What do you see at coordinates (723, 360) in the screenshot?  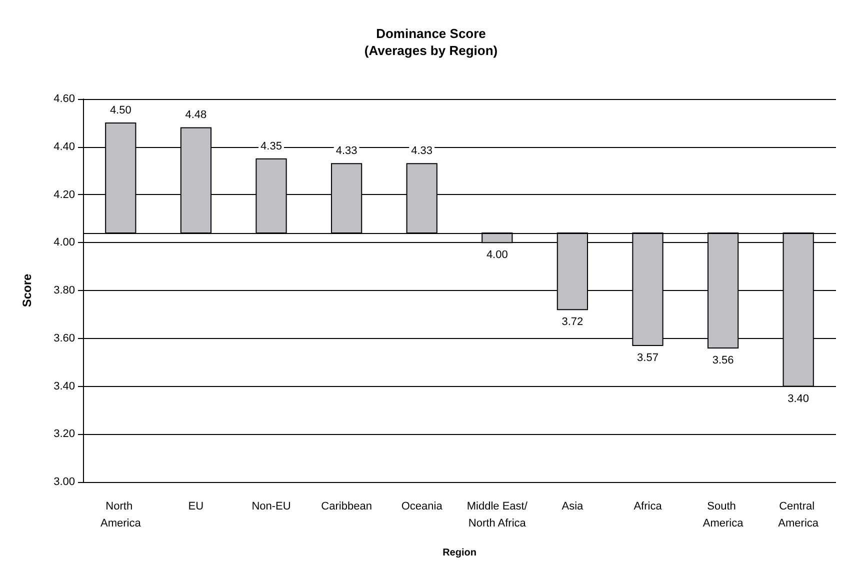 I see `data-label: 3.56` at bounding box center [723, 360].